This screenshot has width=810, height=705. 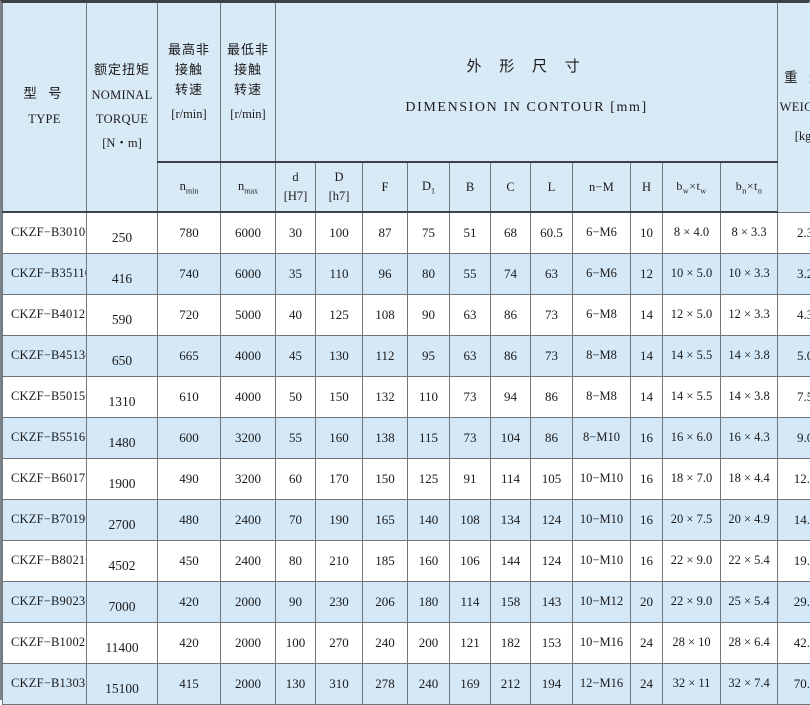 I want to click on header-speed-min: 最低非 接触 转速 [r/min], so click(x=248, y=82).